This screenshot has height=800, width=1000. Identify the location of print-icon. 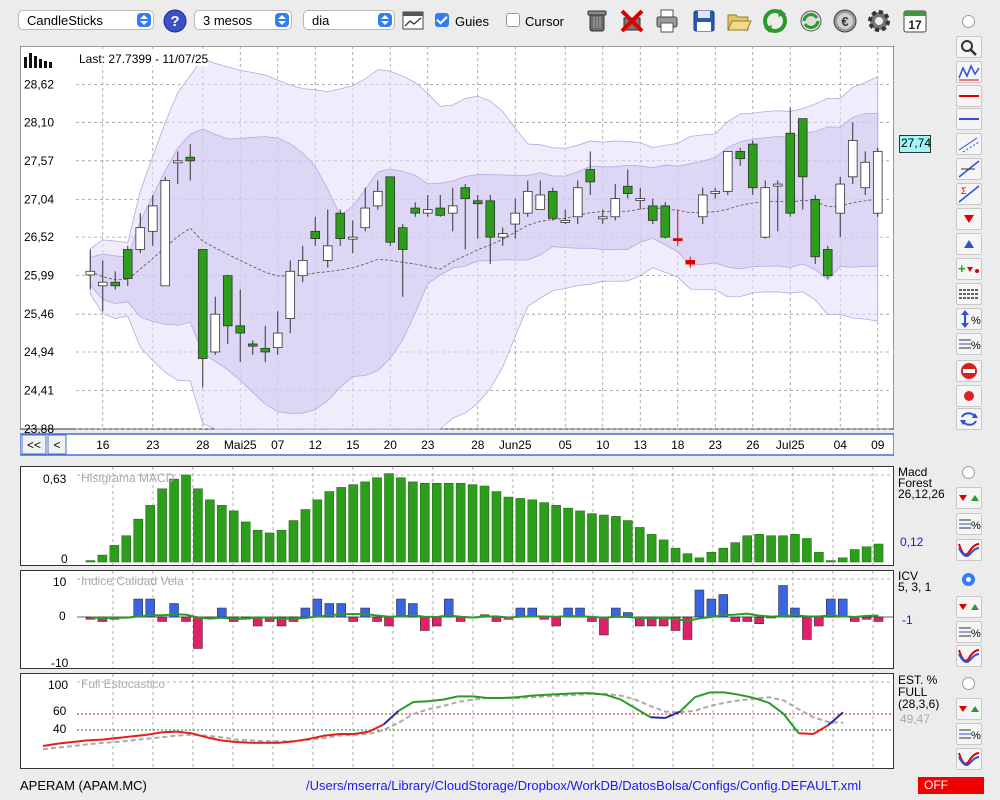
(667, 21).